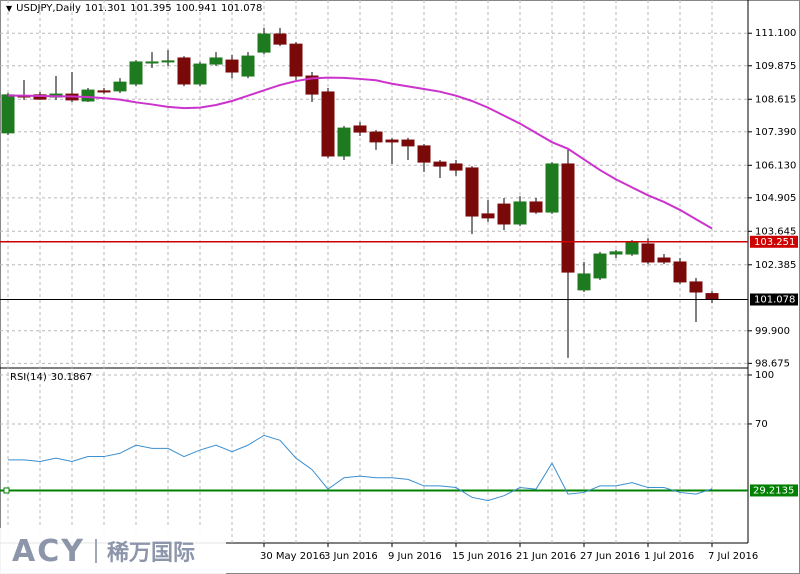 The height and width of the screenshot is (574, 800). I want to click on x-tick-label: 21 Jun 2016, so click(546, 556).